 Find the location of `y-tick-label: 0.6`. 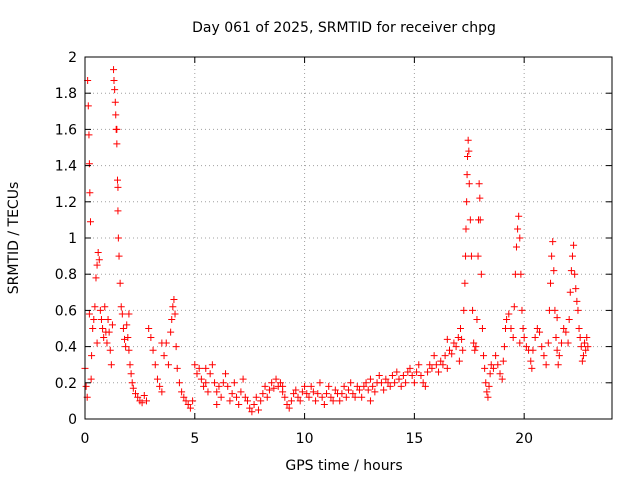

y-tick-label: 0.6 is located at coordinates (66, 311).